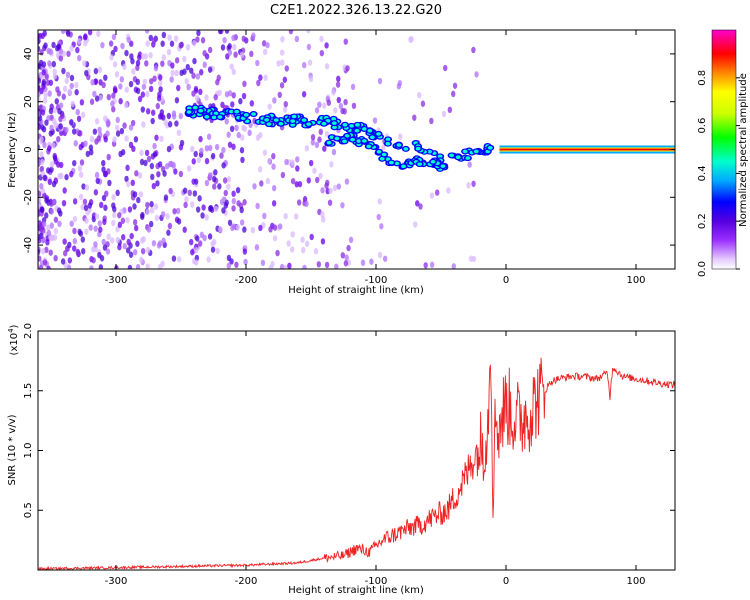 The image size is (750, 600). Describe the element at coordinates (356, 590) in the screenshot. I see `snr-x-axis-label: Height of straight line (km)` at that location.